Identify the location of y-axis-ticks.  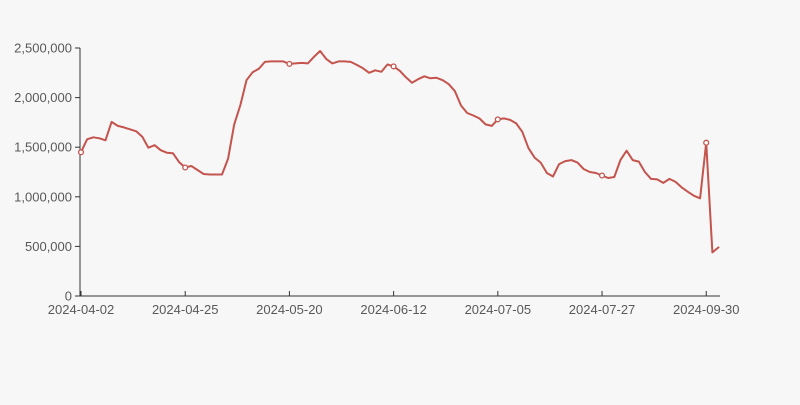
(77, 172).